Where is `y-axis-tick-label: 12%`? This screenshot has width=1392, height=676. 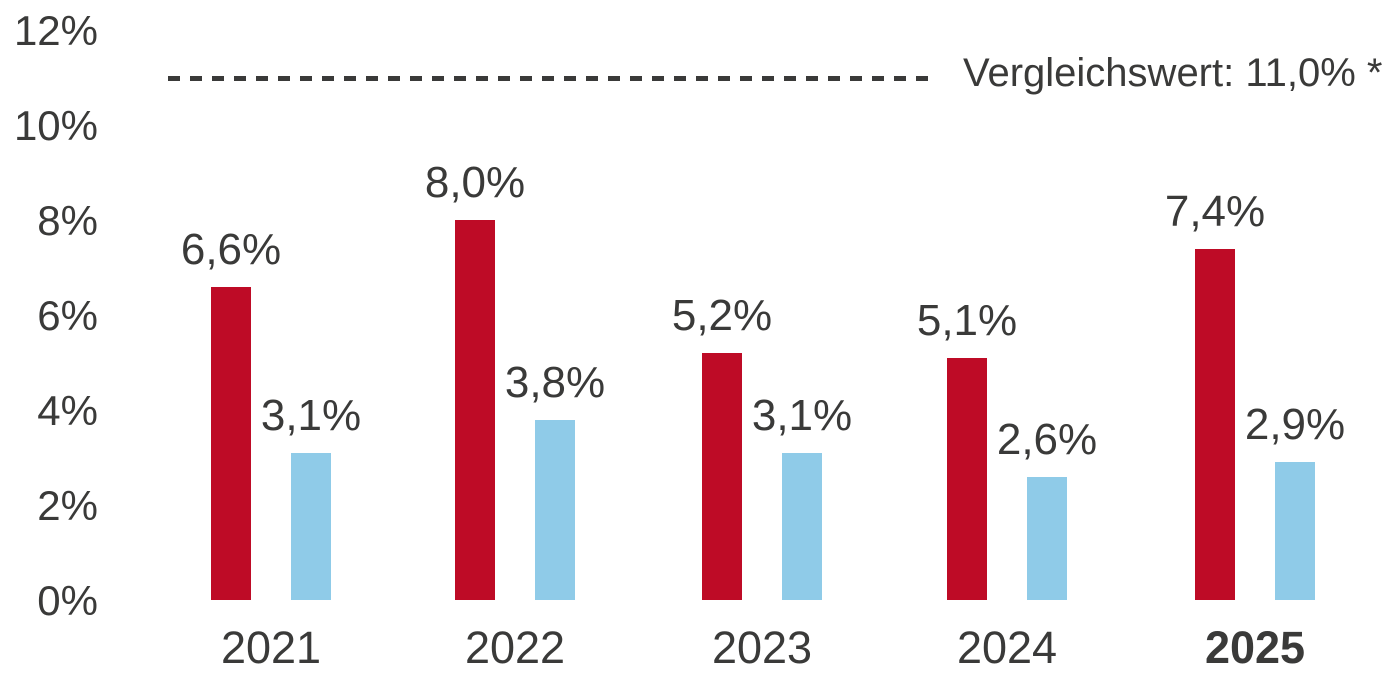
y-axis-tick-label: 12% is located at coordinates (55, 30).